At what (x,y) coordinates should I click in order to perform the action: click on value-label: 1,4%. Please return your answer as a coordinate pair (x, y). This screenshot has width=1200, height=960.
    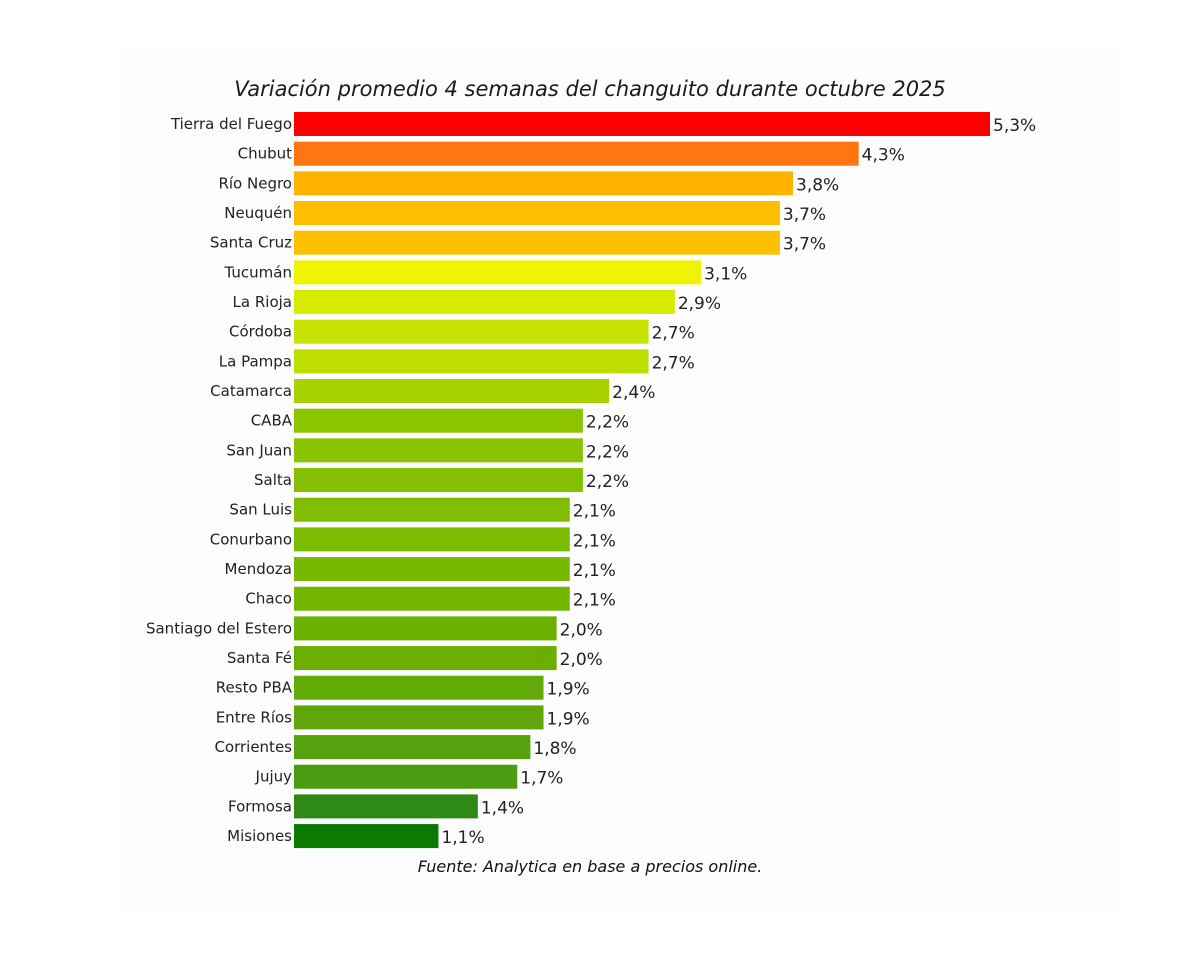
    Looking at the image, I should click on (502, 808).